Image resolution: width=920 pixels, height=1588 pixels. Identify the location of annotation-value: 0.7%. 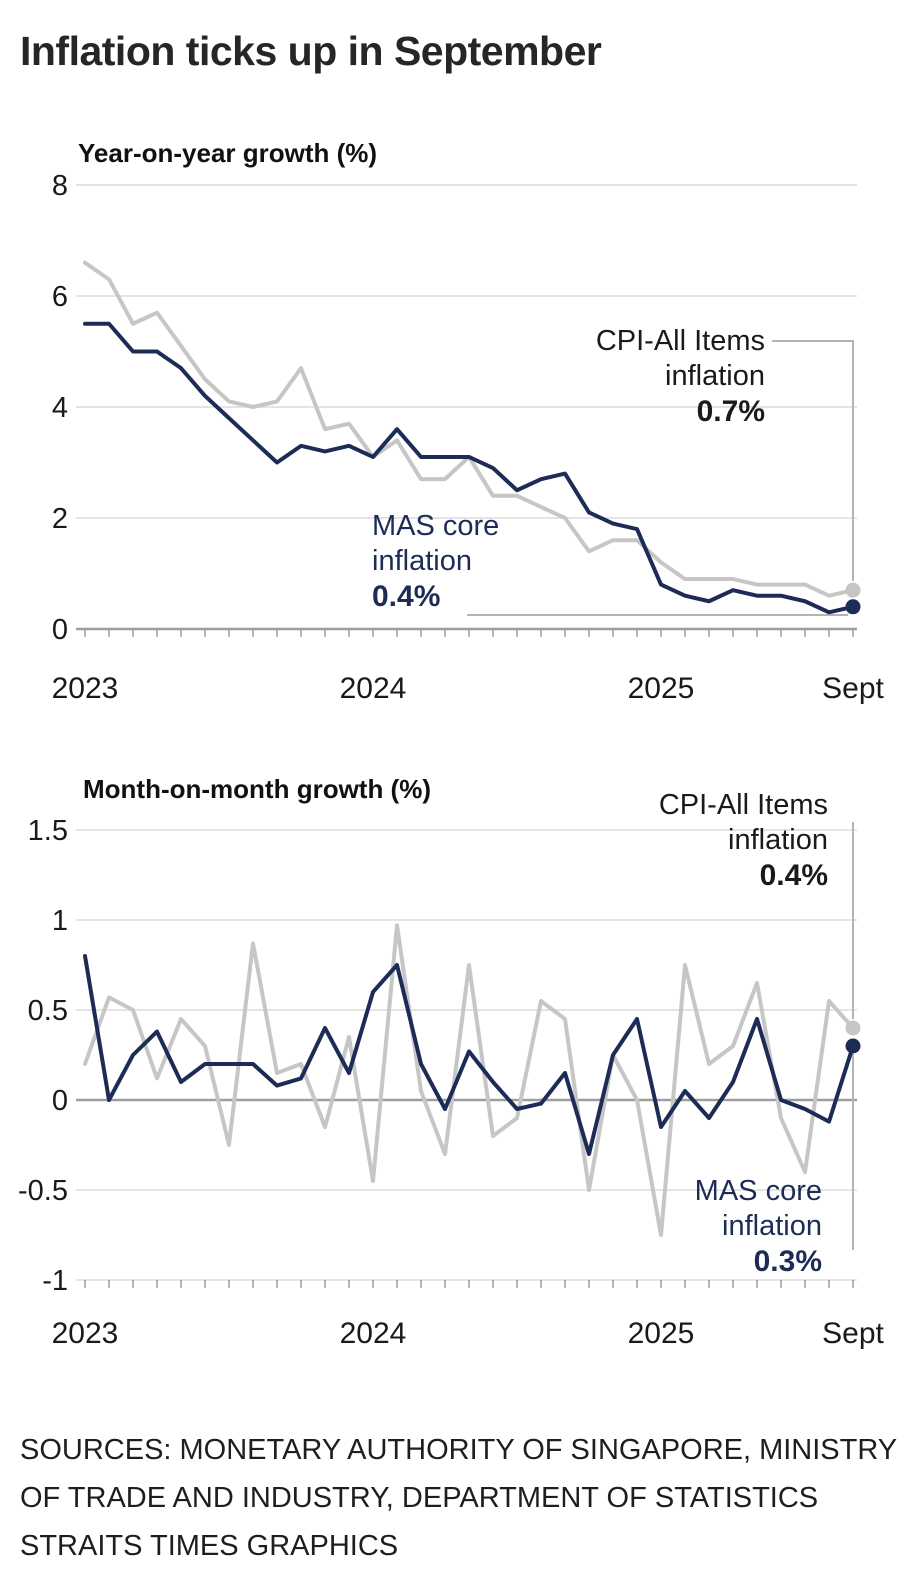
(730, 411).